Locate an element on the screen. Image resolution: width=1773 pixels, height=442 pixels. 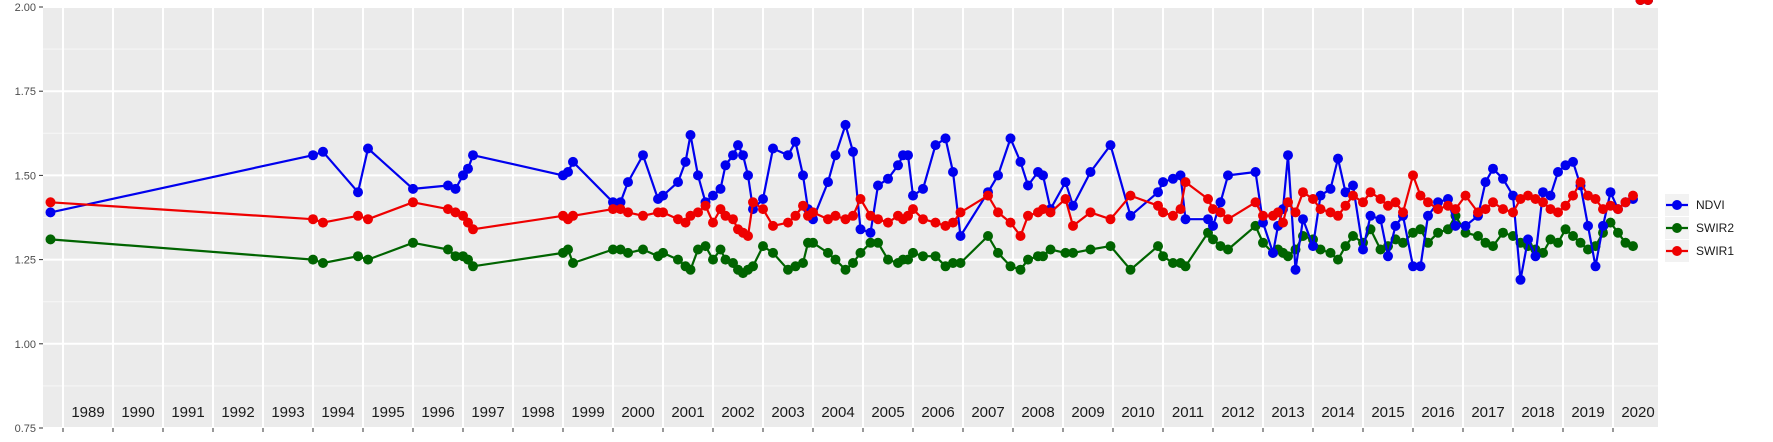
x-tick-label: 2015 is located at coordinates (1387, 412).